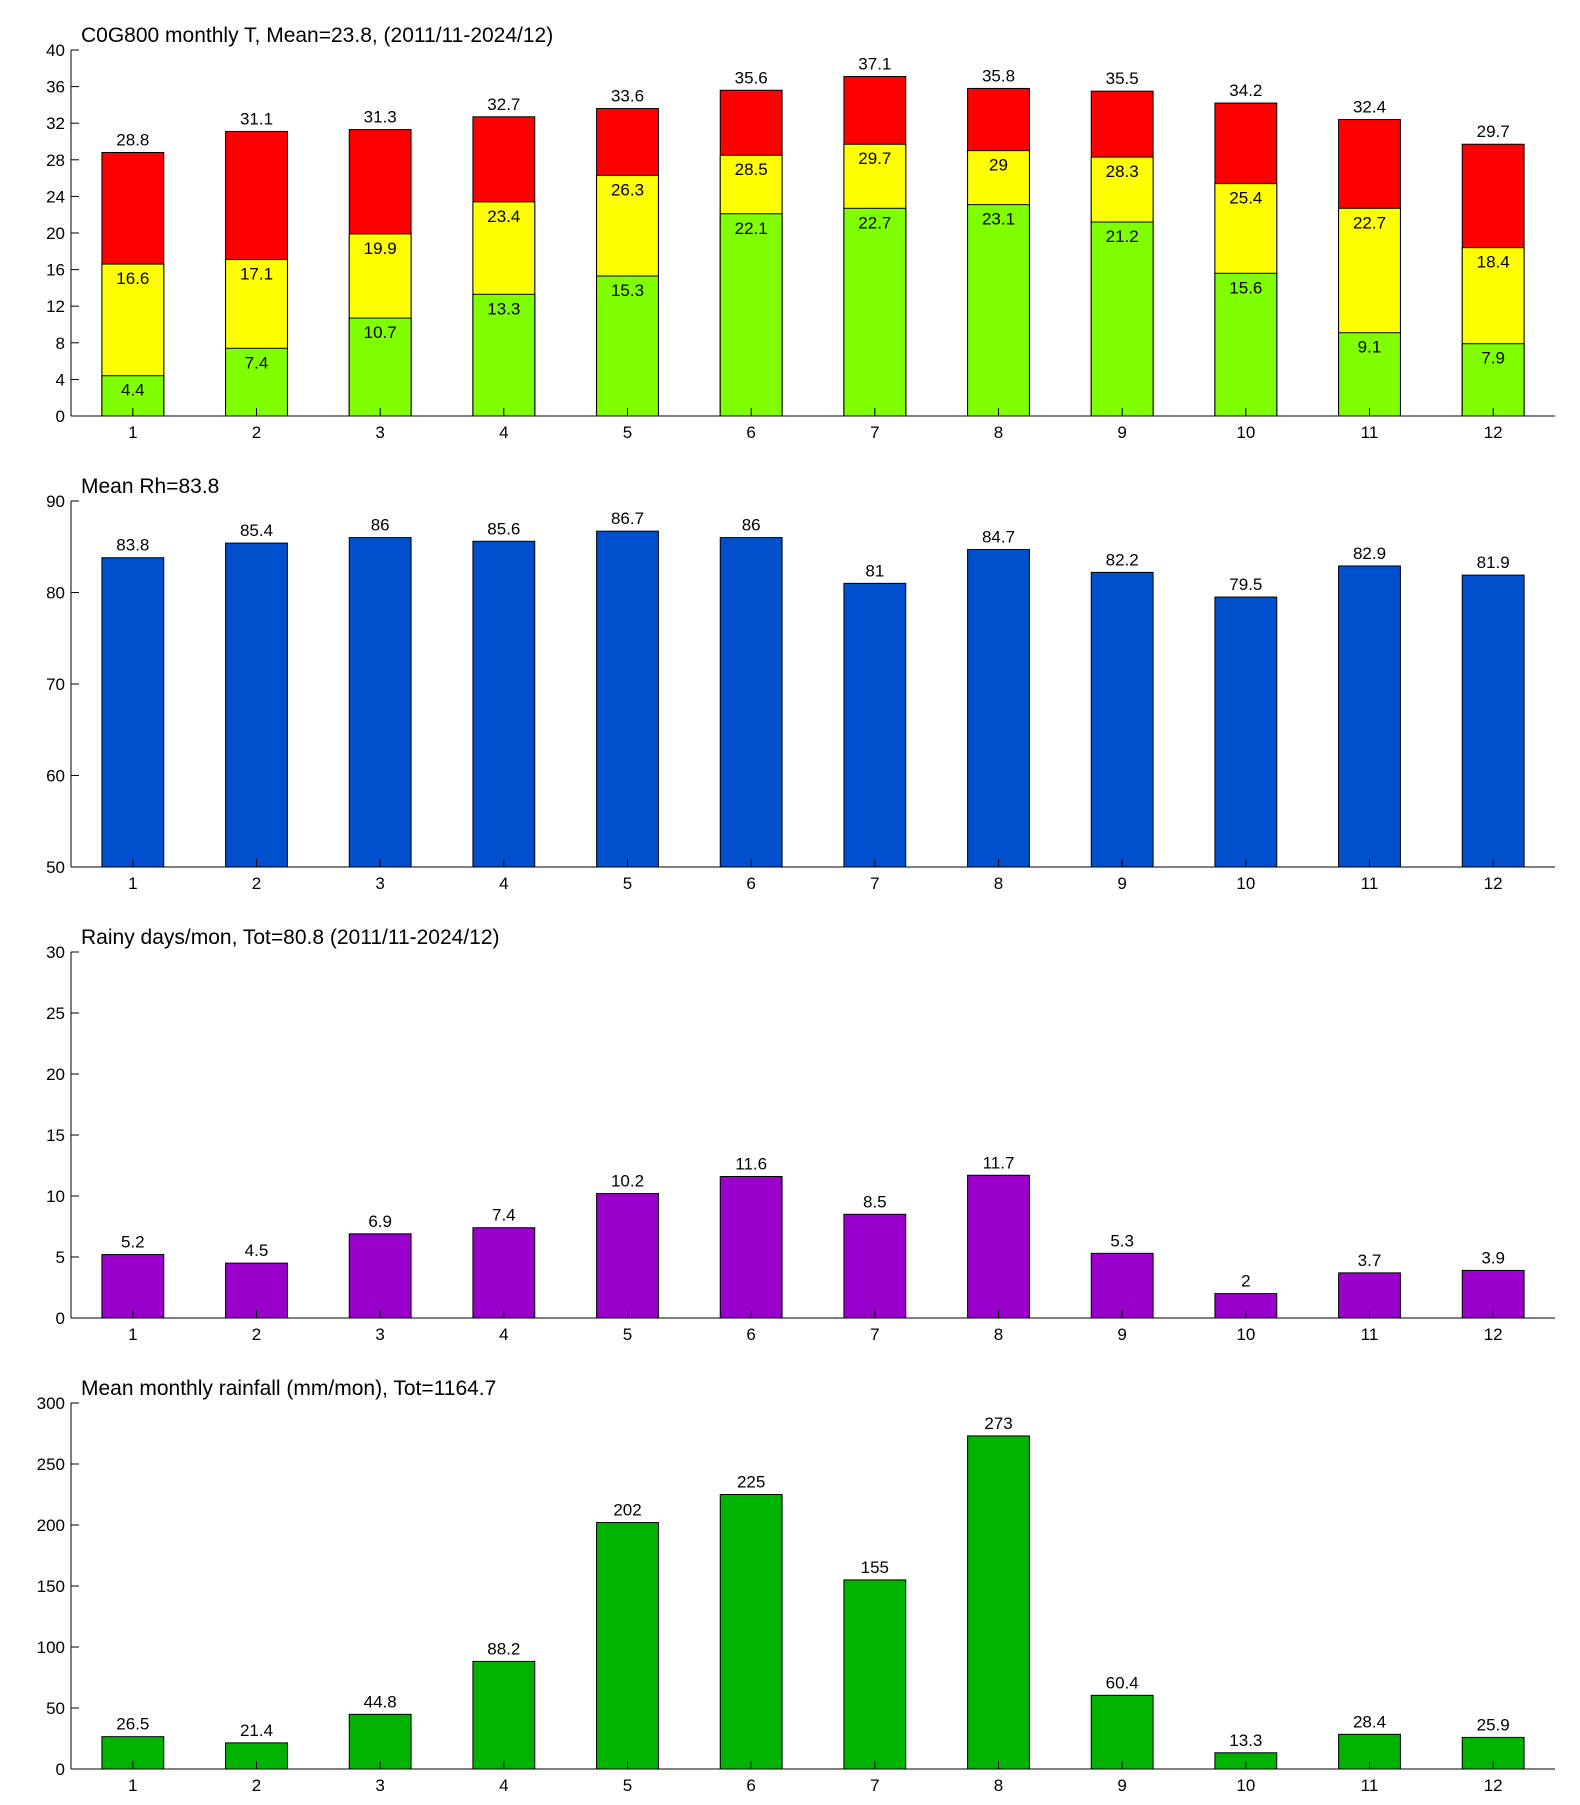 This screenshot has width=1580, height=1805. I want to click on y-tick-label: 10, so click(55, 1196).